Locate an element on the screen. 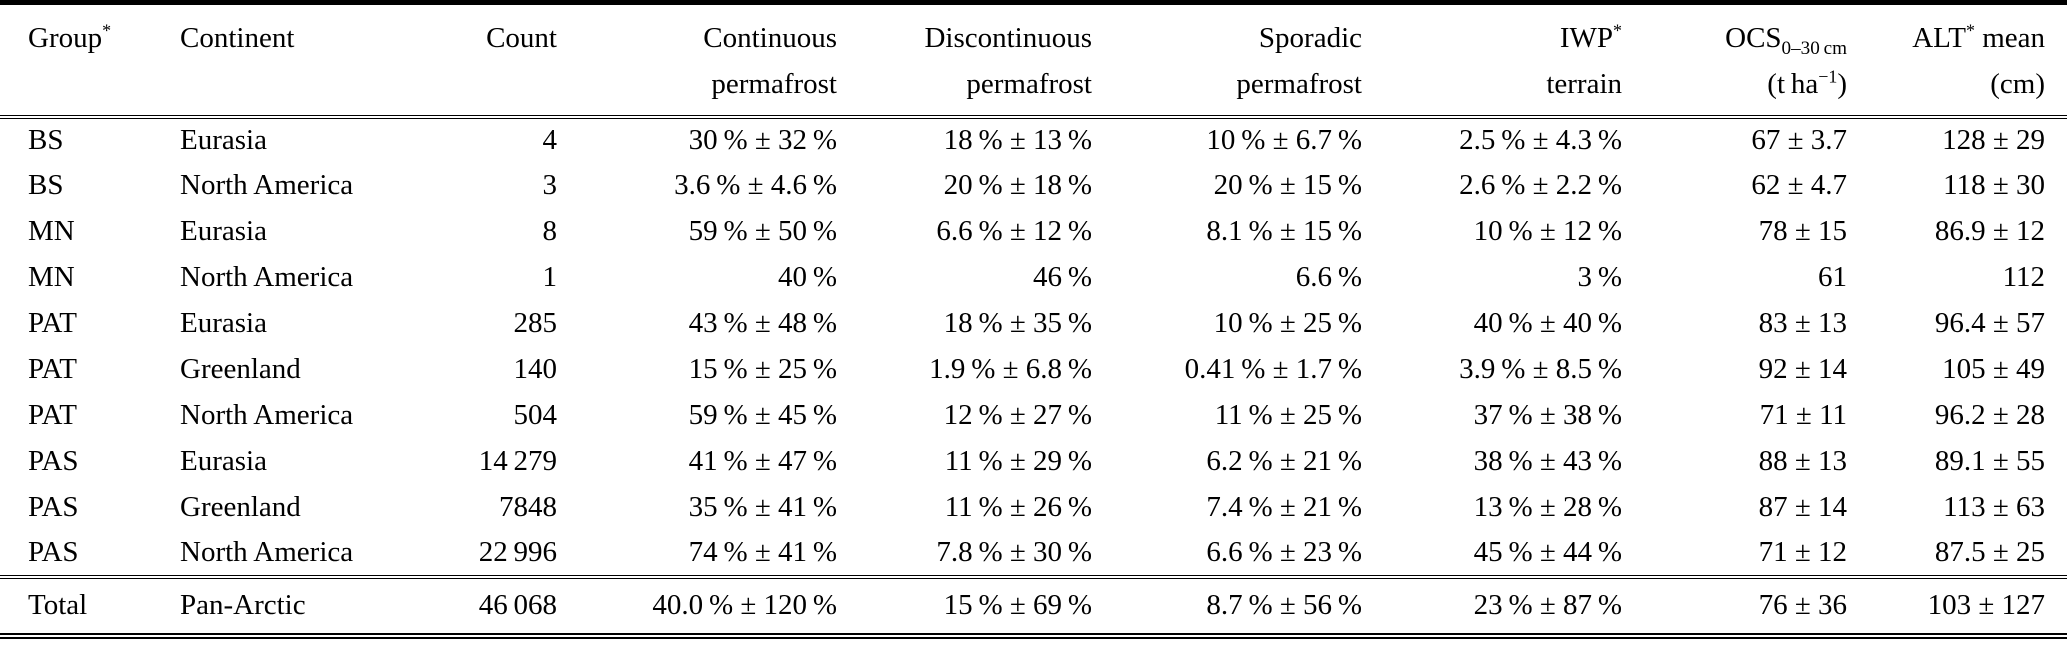 The image size is (2067, 652). cell-sporadic-permafrost: 6.6 % ± 23 % is located at coordinates (1284, 552).